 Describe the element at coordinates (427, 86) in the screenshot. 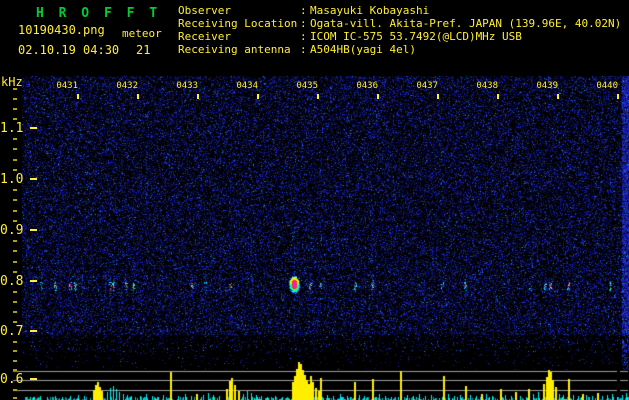

I see `time-tick-label: 0437` at that location.